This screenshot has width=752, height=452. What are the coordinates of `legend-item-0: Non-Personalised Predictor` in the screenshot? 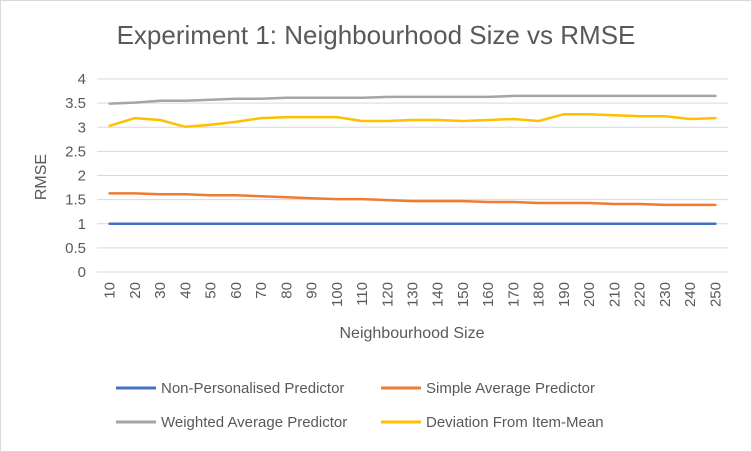 It's located at (230, 388).